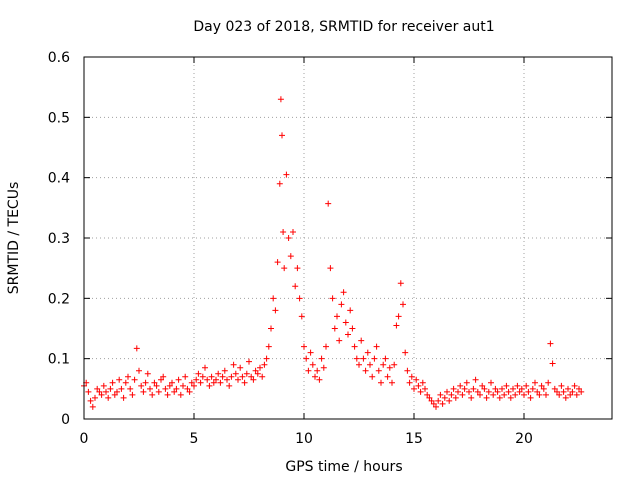  What do you see at coordinates (84, 439) in the screenshot?
I see `x-tick-label: 0` at bounding box center [84, 439].